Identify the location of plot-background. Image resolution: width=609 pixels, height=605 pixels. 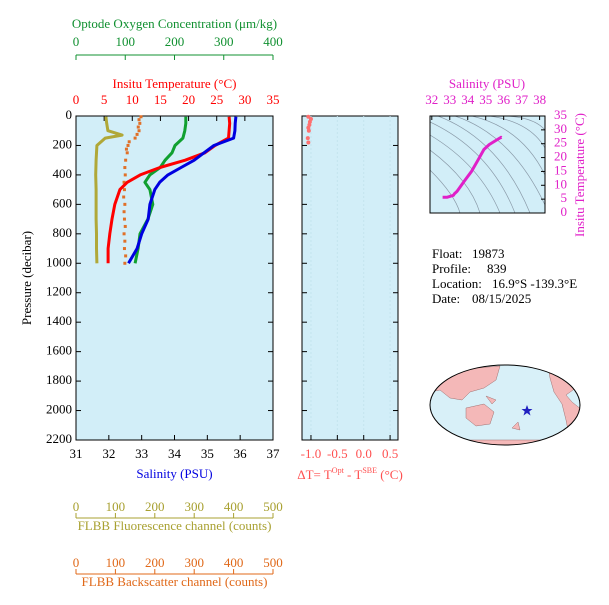
(350, 278).